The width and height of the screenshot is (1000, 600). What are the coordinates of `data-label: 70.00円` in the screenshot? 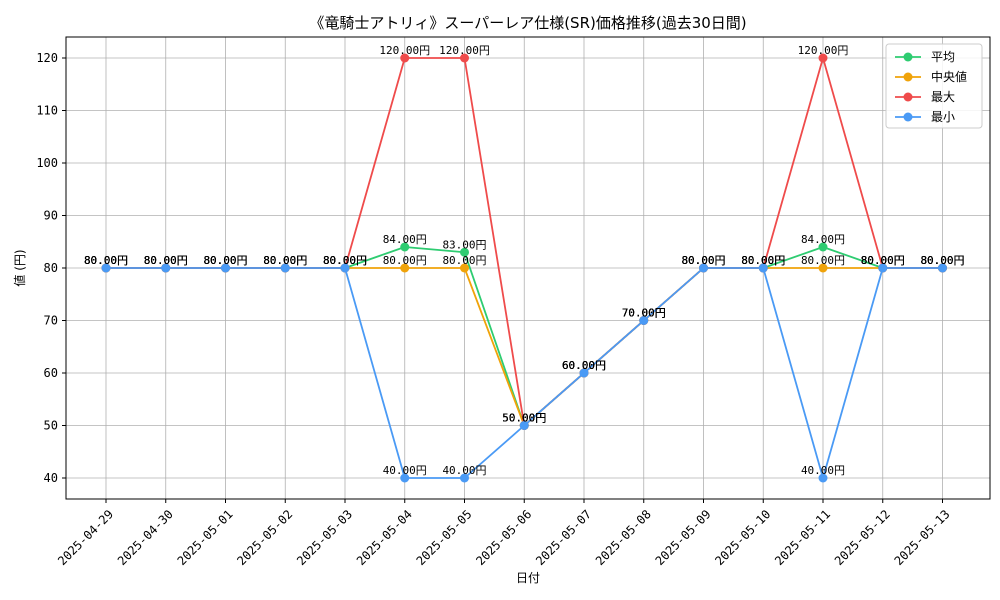 It's located at (644, 313).